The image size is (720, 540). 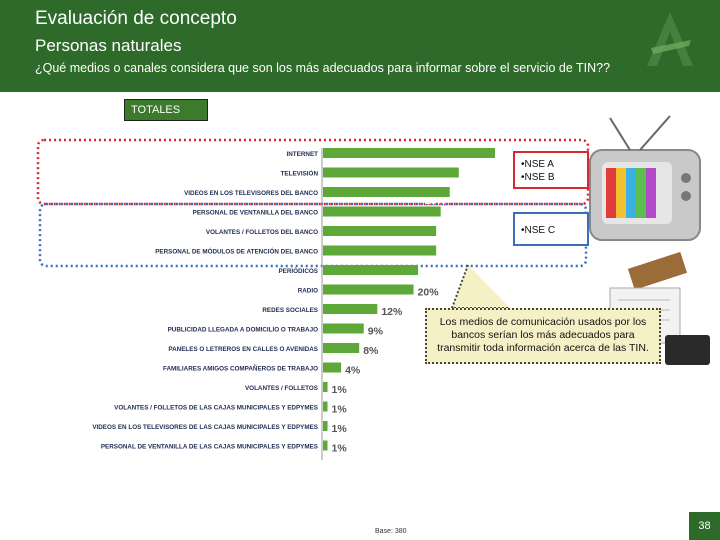 I want to click on brand-logo-icon, so click(x=670, y=39).